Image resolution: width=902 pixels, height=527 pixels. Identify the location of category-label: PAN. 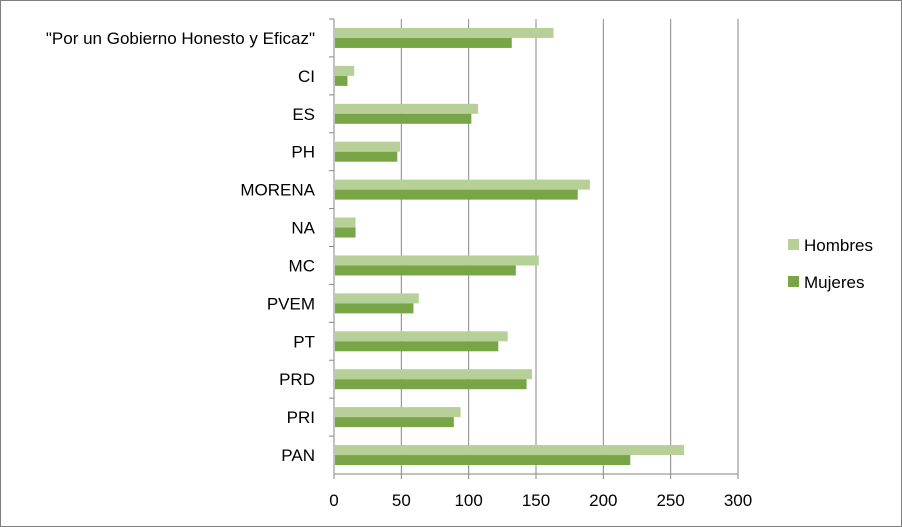
(298, 455).